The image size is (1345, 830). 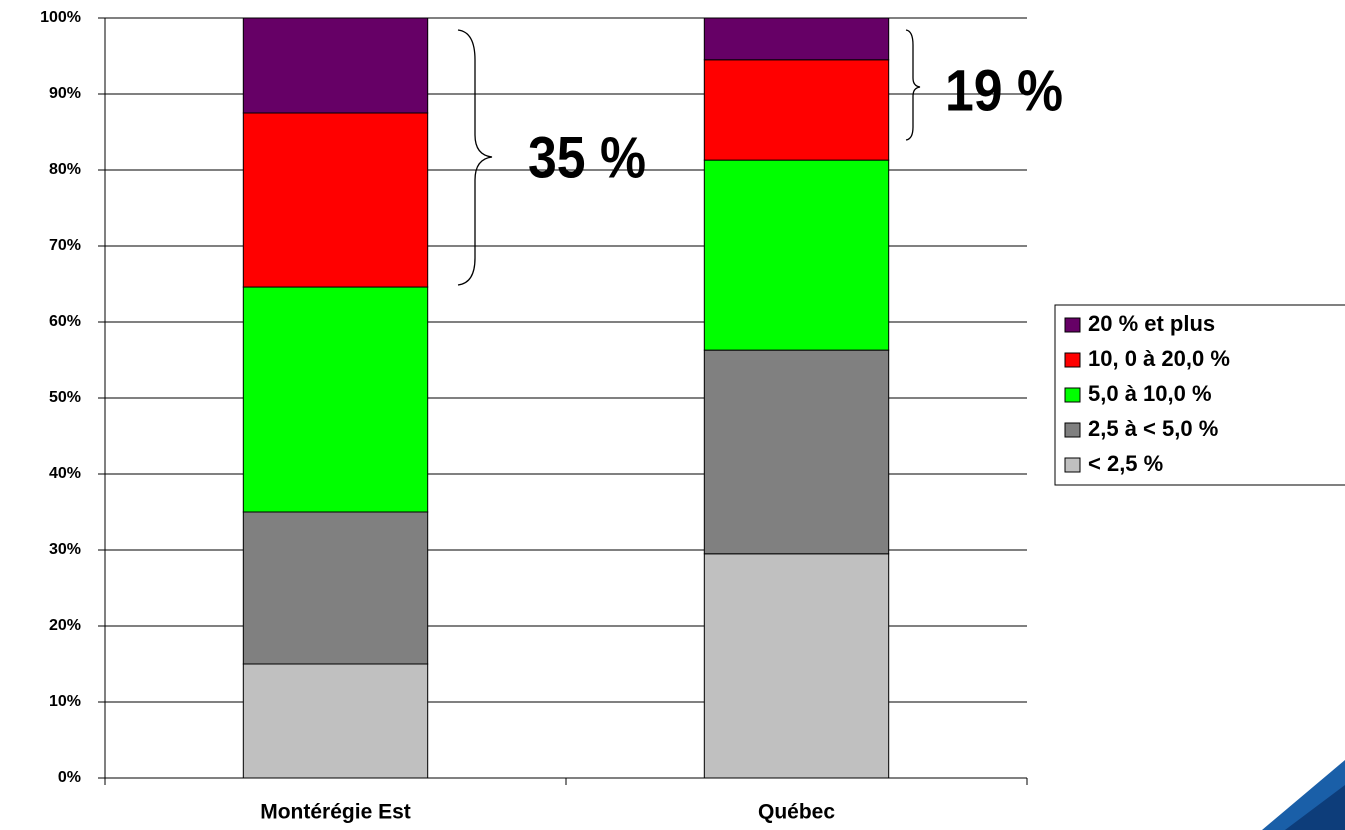 I want to click on y-tick-label: 20%, so click(x=65, y=625).